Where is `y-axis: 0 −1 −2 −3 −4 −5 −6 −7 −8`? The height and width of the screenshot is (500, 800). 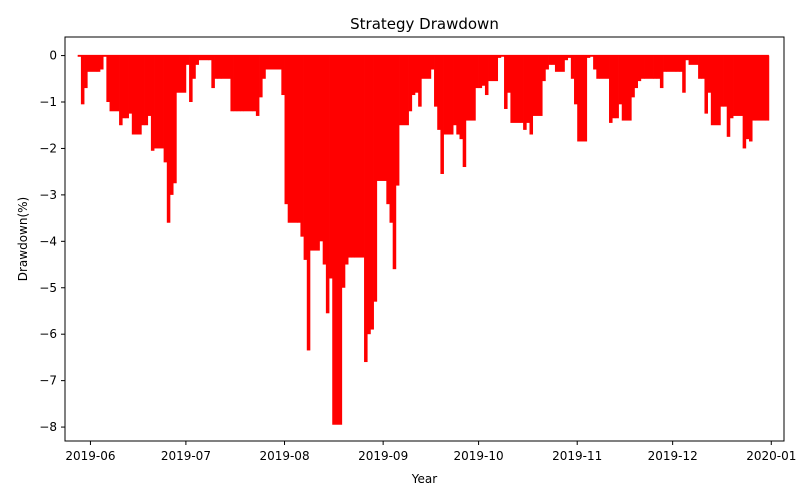
y-axis: 0 −1 −2 −3 −4 −5 −6 −7 −8 is located at coordinates (52, 241).